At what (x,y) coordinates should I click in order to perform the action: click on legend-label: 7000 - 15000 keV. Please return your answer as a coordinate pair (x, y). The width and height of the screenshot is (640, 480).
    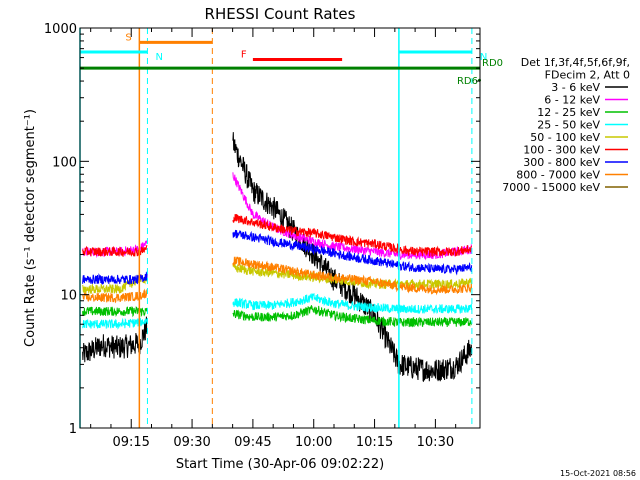
    Looking at the image, I should click on (551, 187).